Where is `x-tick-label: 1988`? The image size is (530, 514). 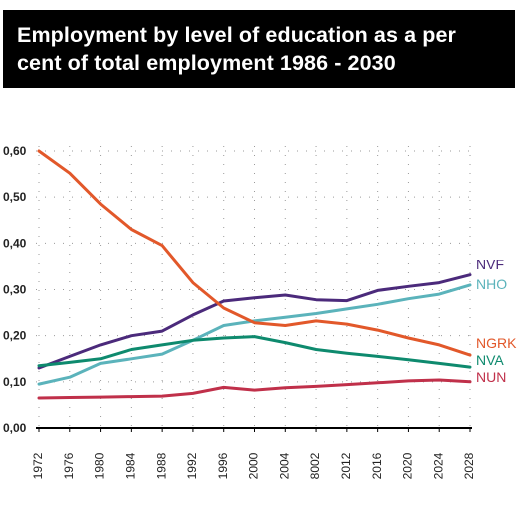 x-tick-label: 1988 is located at coordinates (161, 465).